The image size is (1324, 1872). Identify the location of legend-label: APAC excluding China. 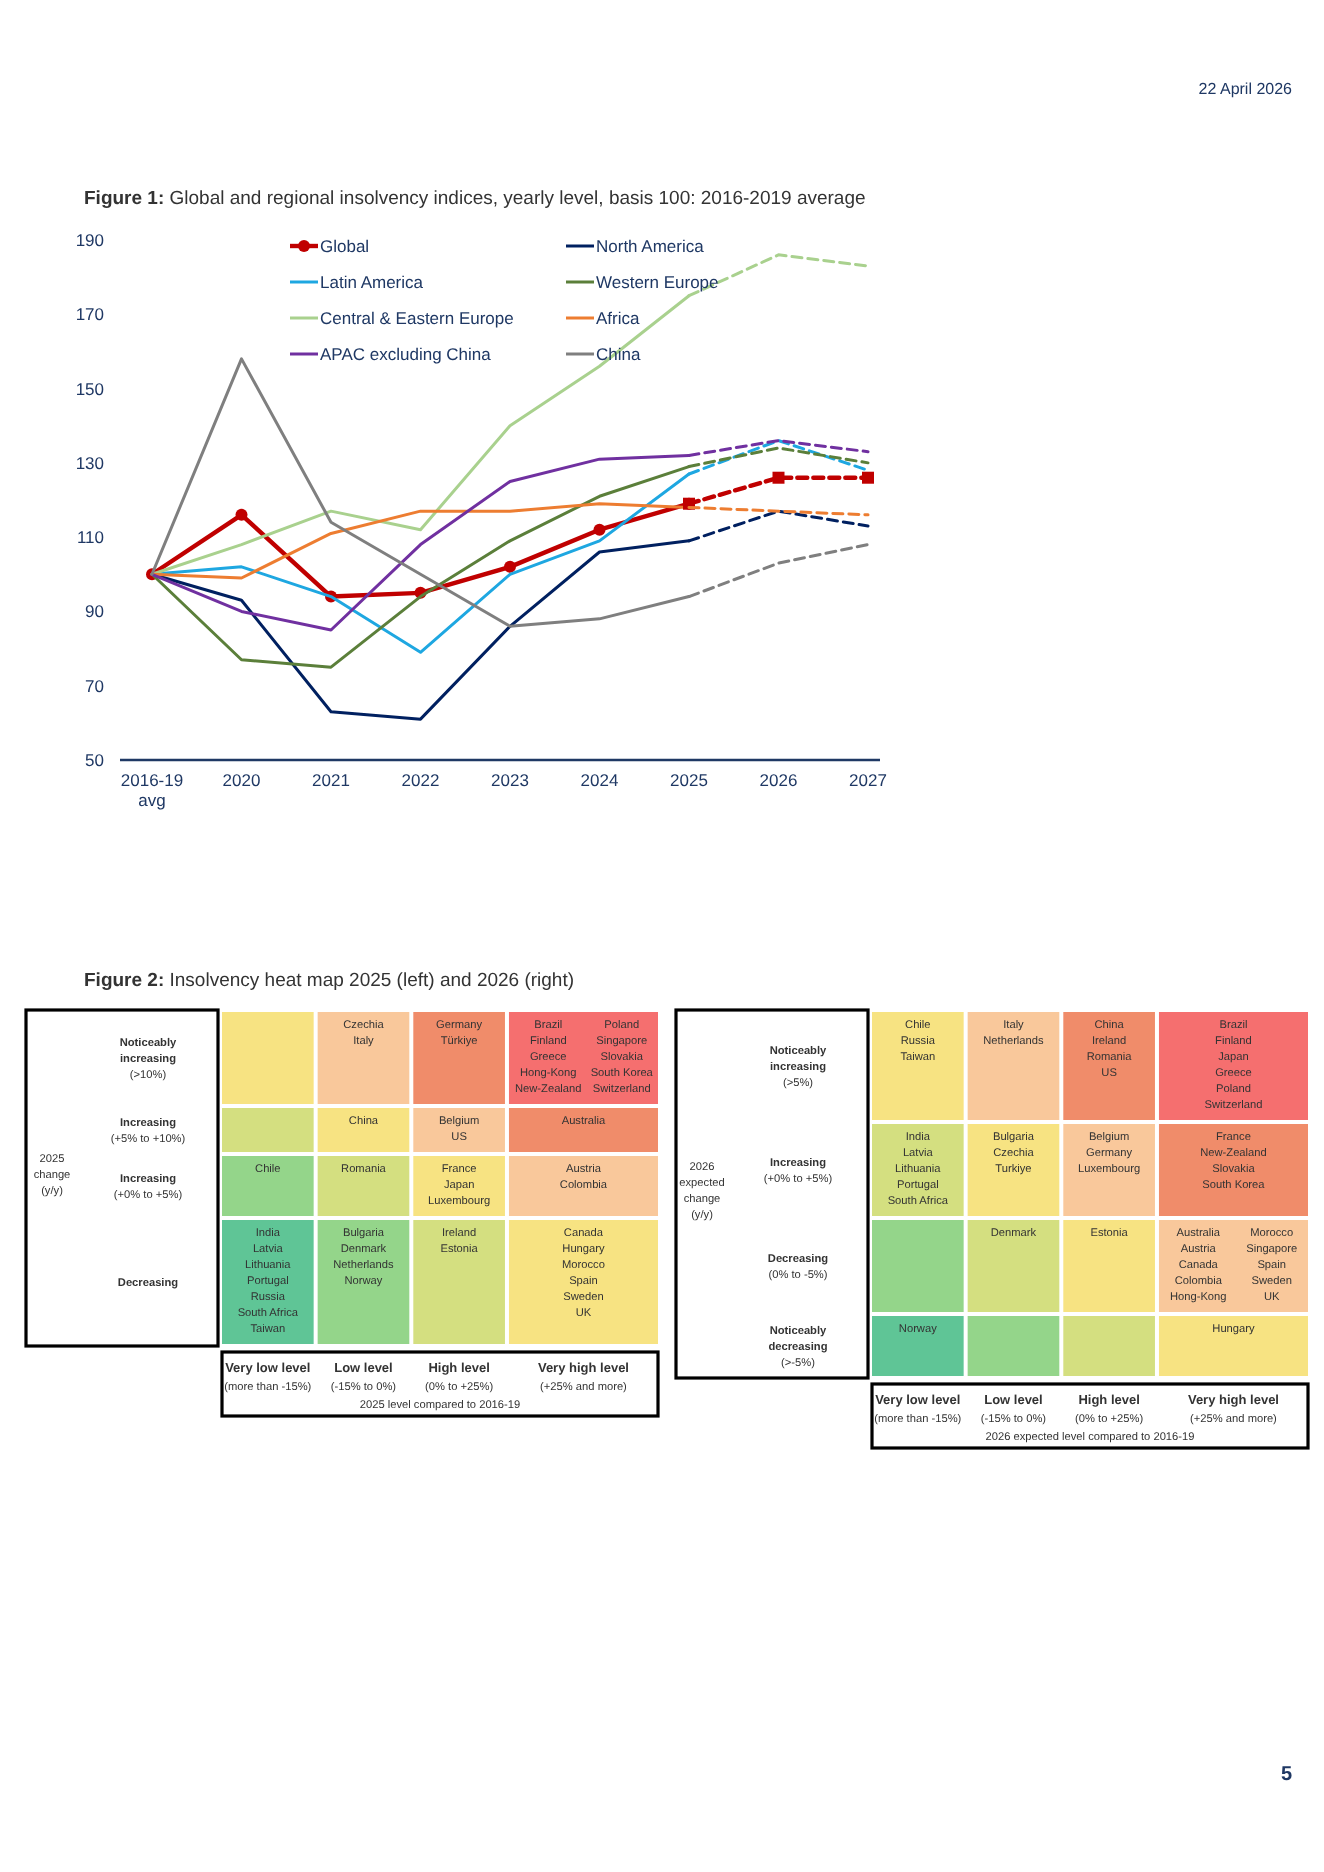
(406, 353).